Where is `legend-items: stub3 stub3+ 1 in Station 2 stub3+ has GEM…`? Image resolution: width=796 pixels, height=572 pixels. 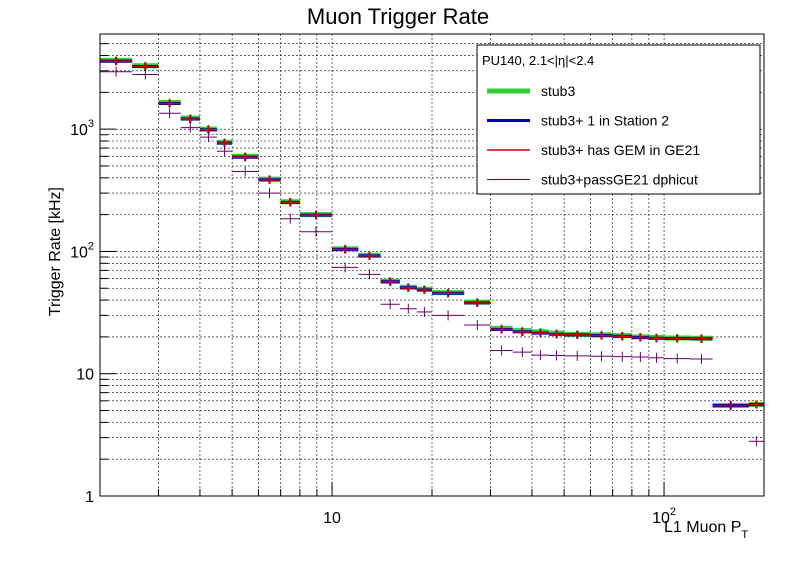 legend-items: stub3 stub3+ 1 in Station 2 stub3+ has GEM… is located at coordinates (593, 135).